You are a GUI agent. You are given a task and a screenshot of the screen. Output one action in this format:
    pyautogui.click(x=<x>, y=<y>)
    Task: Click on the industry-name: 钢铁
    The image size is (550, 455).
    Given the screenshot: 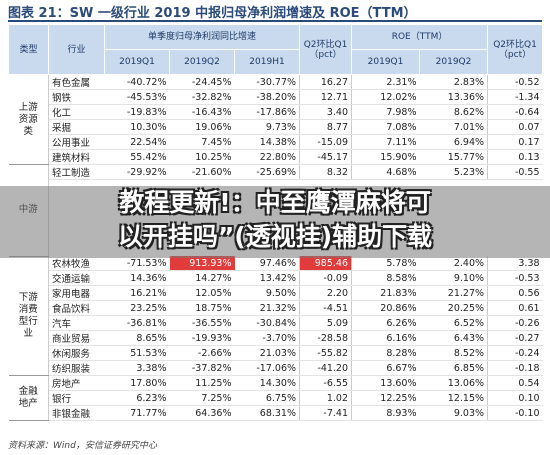 What is the action you would take?
    pyautogui.click(x=76, y=97)
    